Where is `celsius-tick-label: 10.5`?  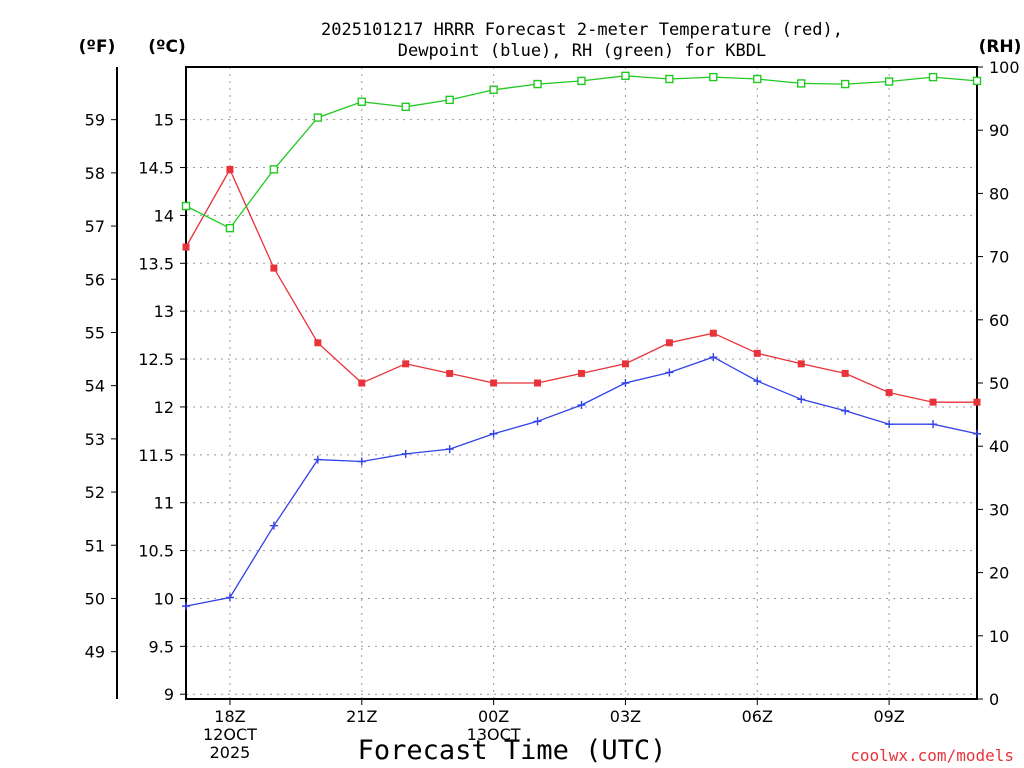 celsius-tick-label: 10.5 is located at coordinates (156, 551).